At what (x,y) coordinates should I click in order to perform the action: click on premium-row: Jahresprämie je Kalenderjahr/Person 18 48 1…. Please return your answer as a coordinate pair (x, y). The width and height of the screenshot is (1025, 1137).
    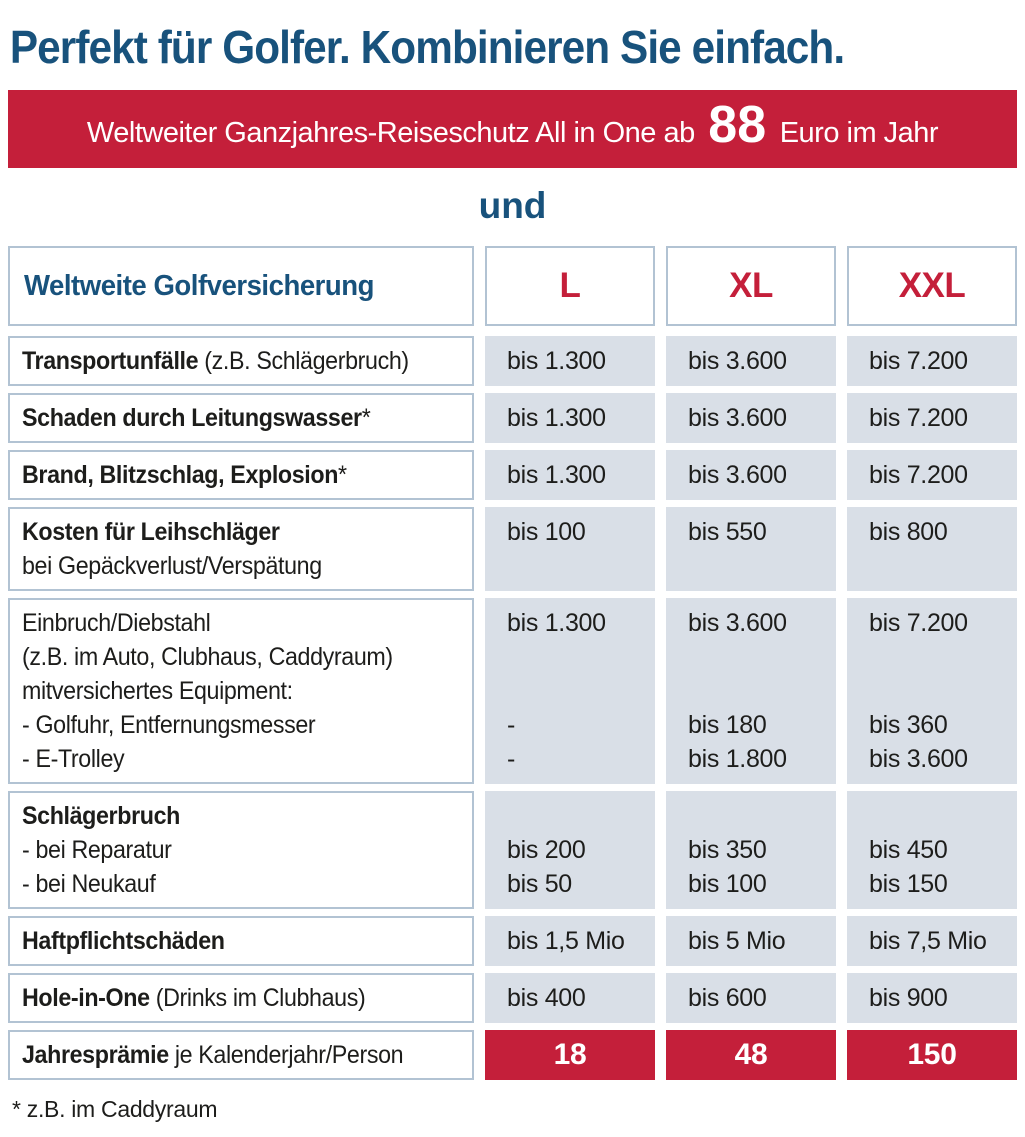
    Looking at the image, I should click on (512, 1055).